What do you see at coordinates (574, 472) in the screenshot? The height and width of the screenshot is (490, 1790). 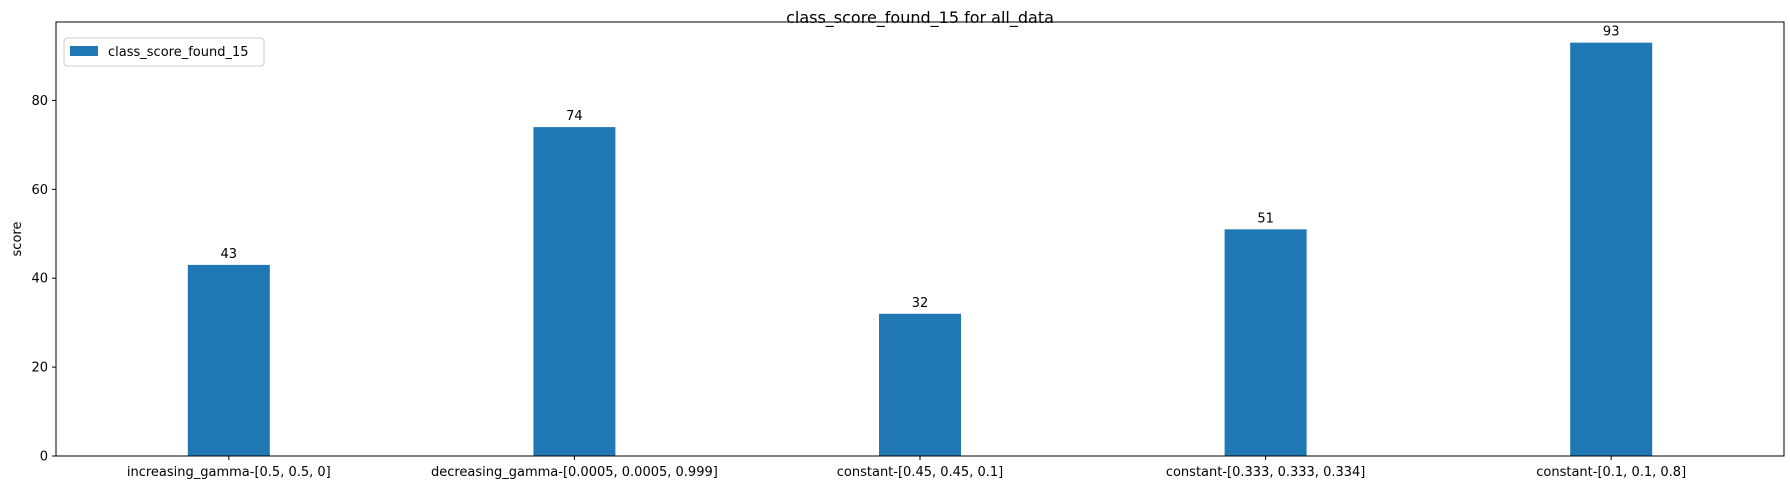 I see `x-tick-label: decreasing_gamma-[0.0005, 0.0005, 0.999]` at bounding box center [574, 472].